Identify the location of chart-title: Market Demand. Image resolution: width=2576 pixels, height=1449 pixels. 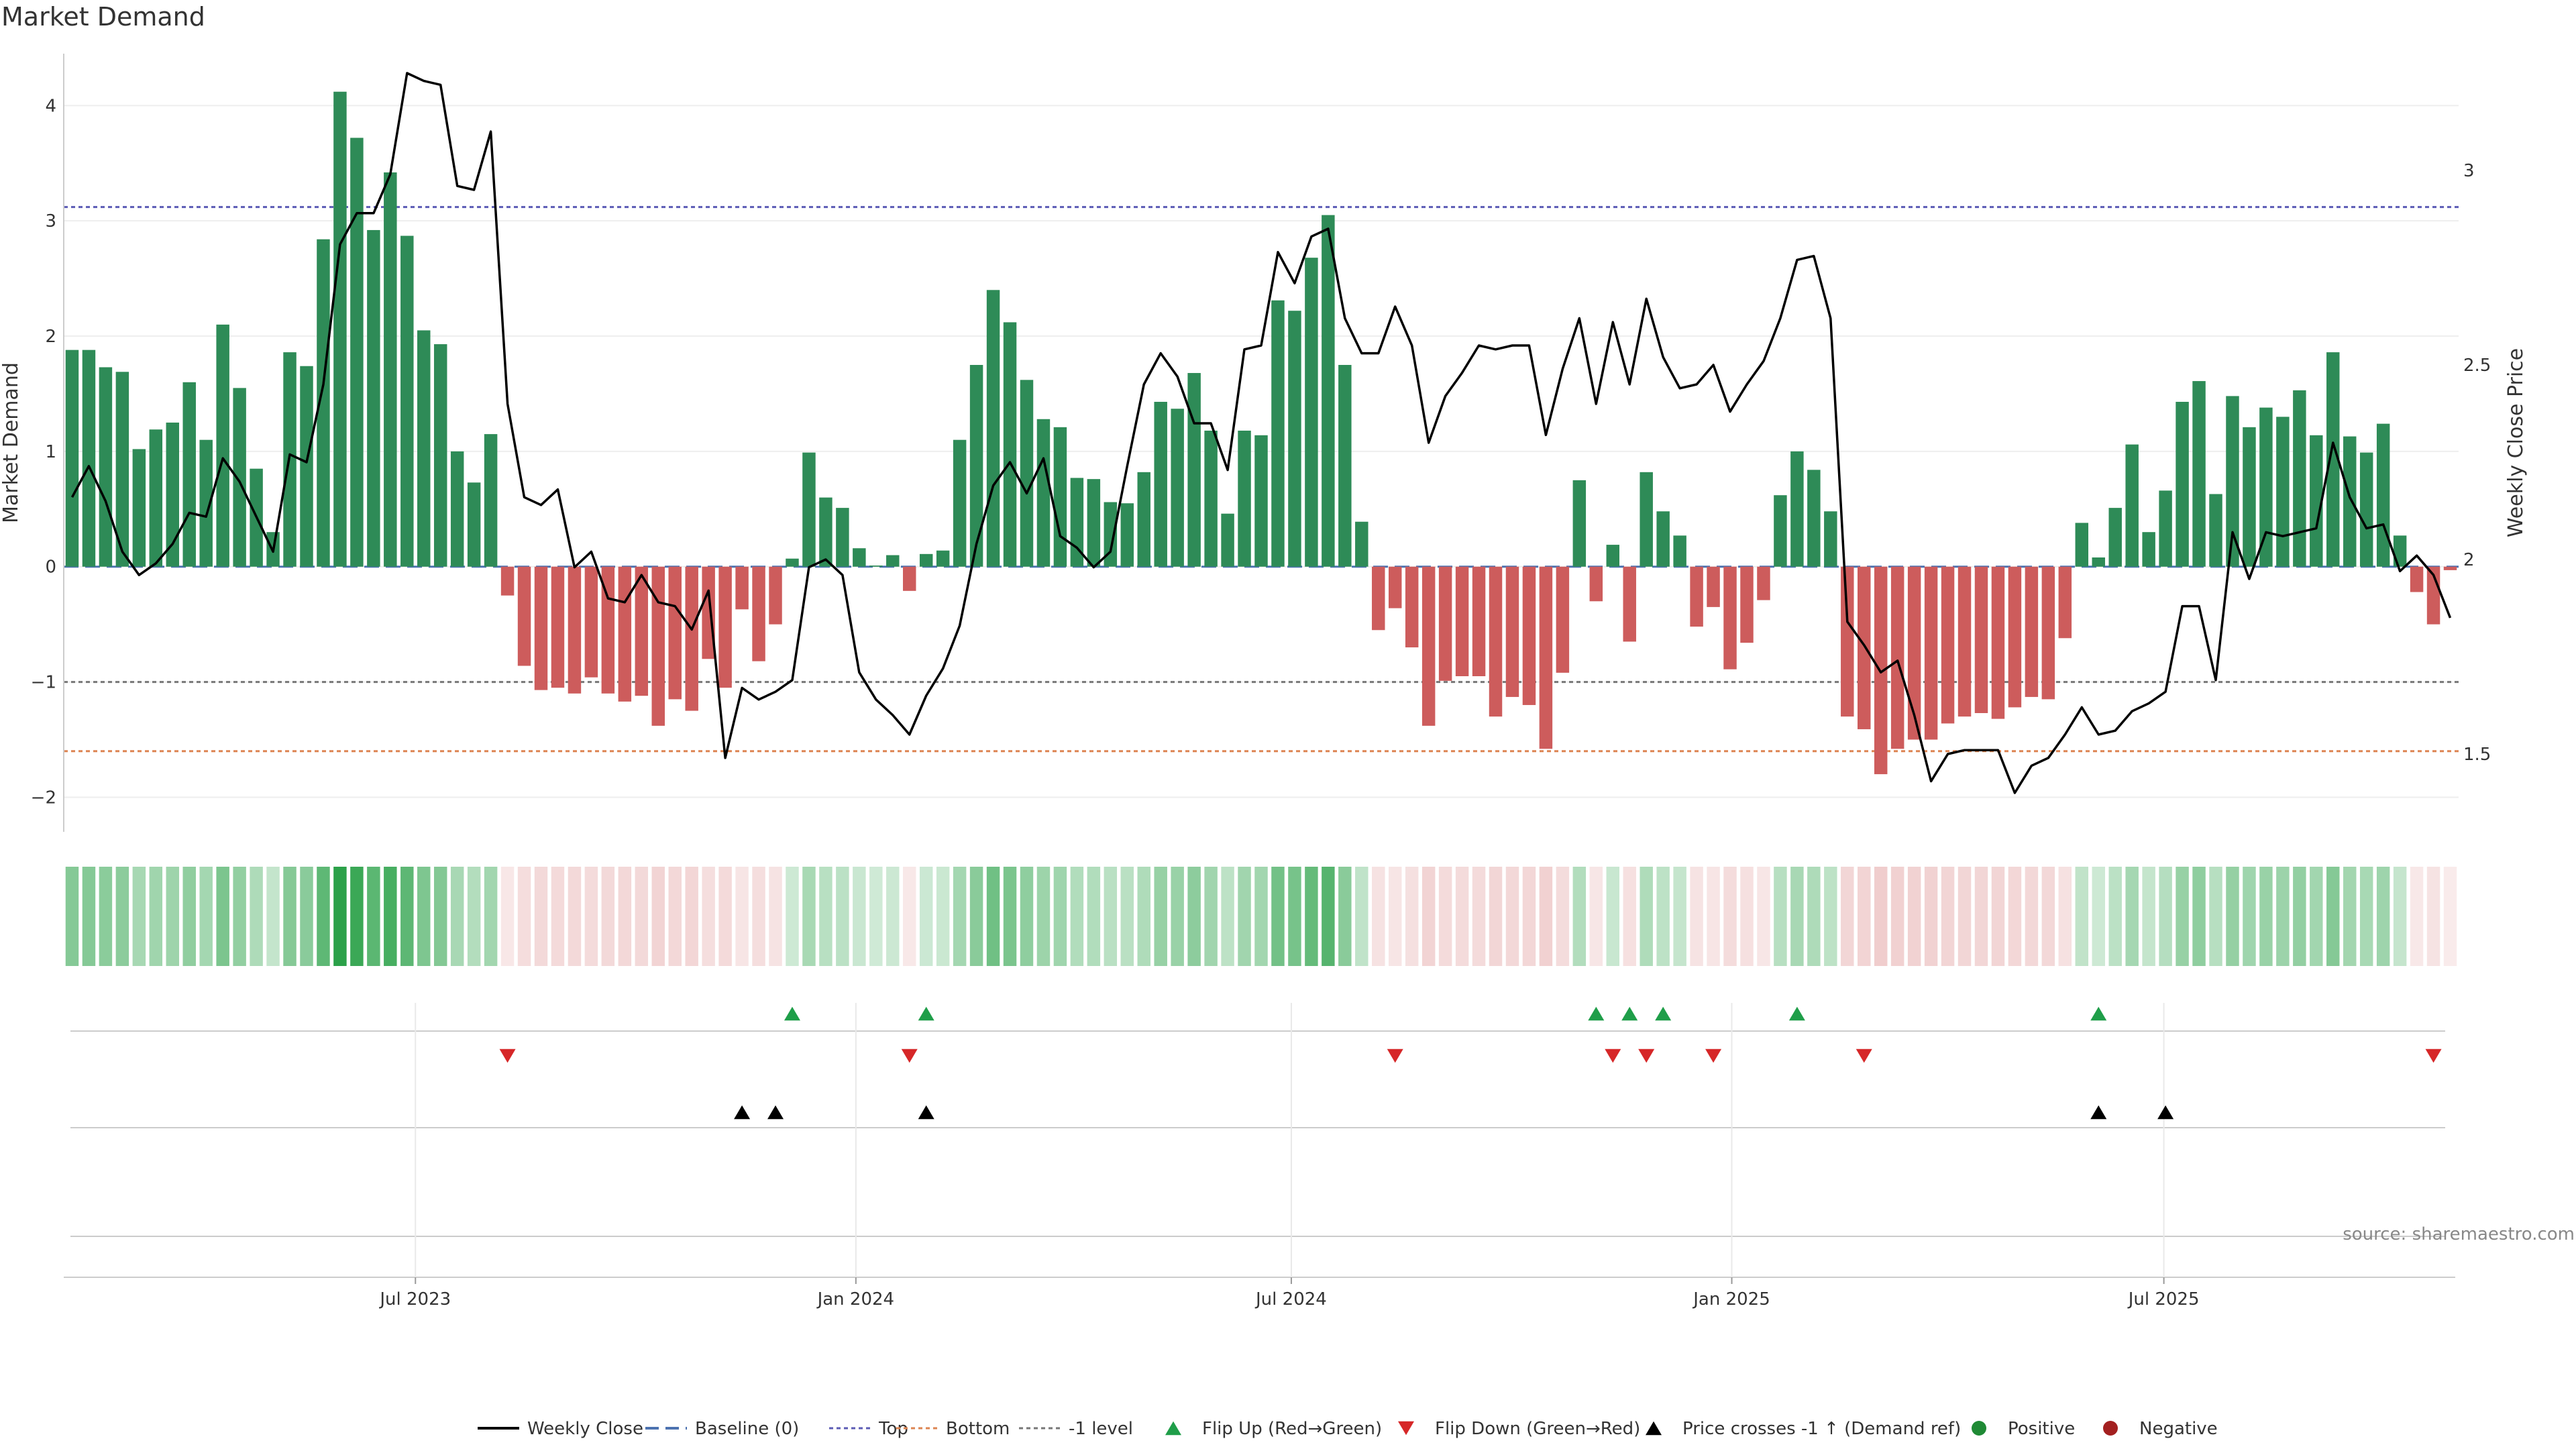
(103, 17).